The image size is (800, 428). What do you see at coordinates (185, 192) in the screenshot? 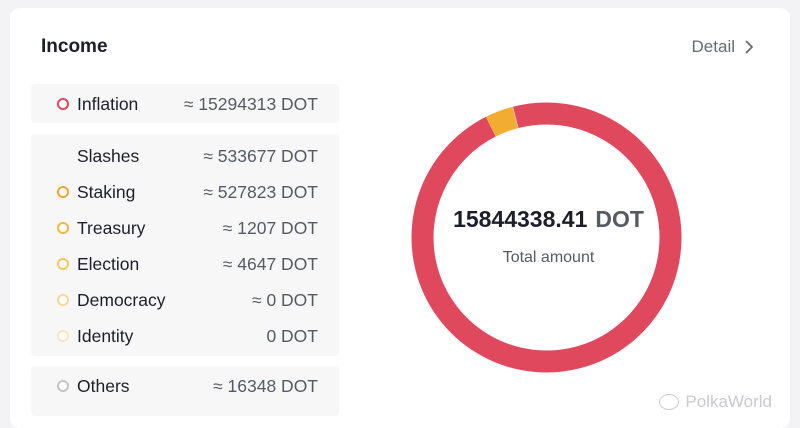
I see `list-item: Staking ≈ 527823 DOT` at bounding box center [185, 192].